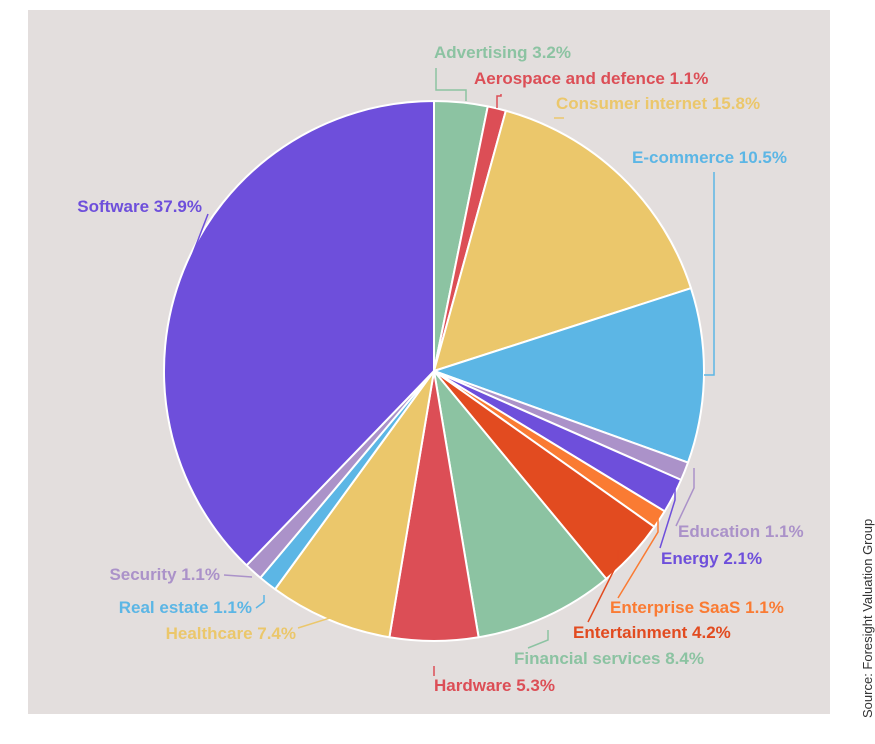 The image size is (875, 744). Describe the element at coordinates (709, 274) in the screenshot. I see `leader-line-e-commerce` at that location.